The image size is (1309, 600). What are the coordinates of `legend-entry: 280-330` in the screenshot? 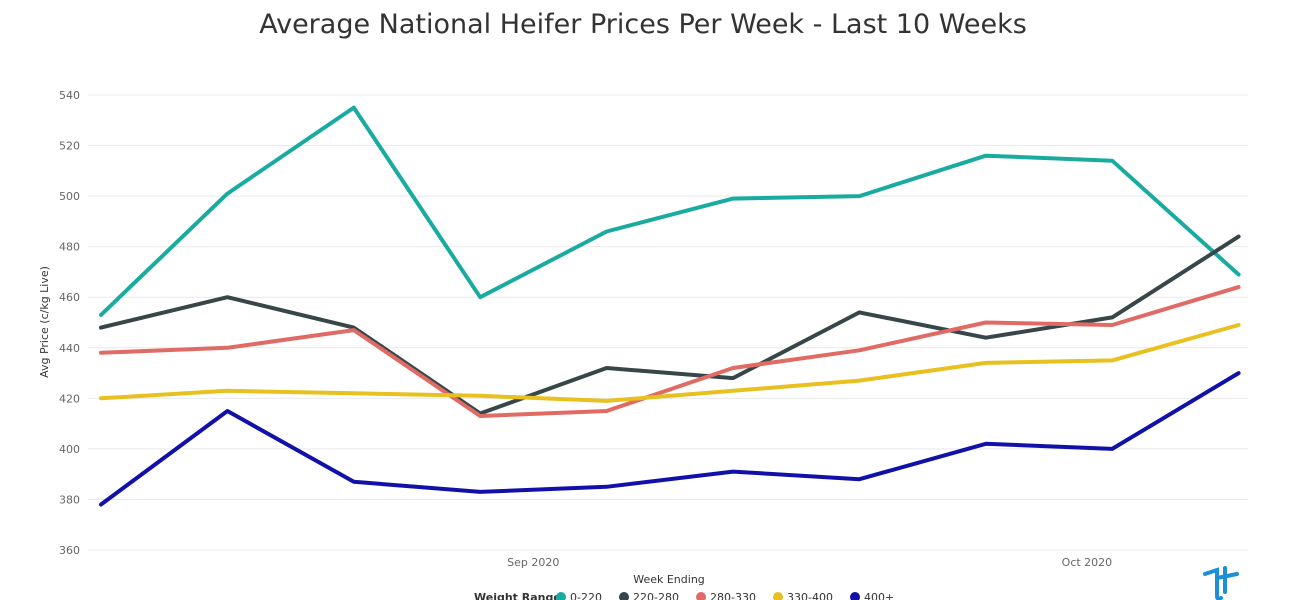 It's located at (733, 595).